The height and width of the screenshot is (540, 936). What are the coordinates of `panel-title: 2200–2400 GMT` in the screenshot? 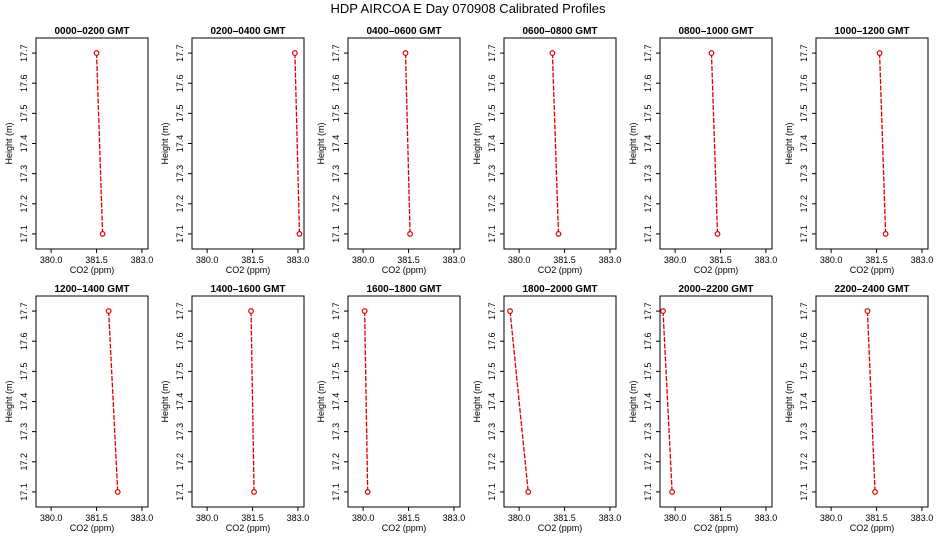 It's located at (871, 289).